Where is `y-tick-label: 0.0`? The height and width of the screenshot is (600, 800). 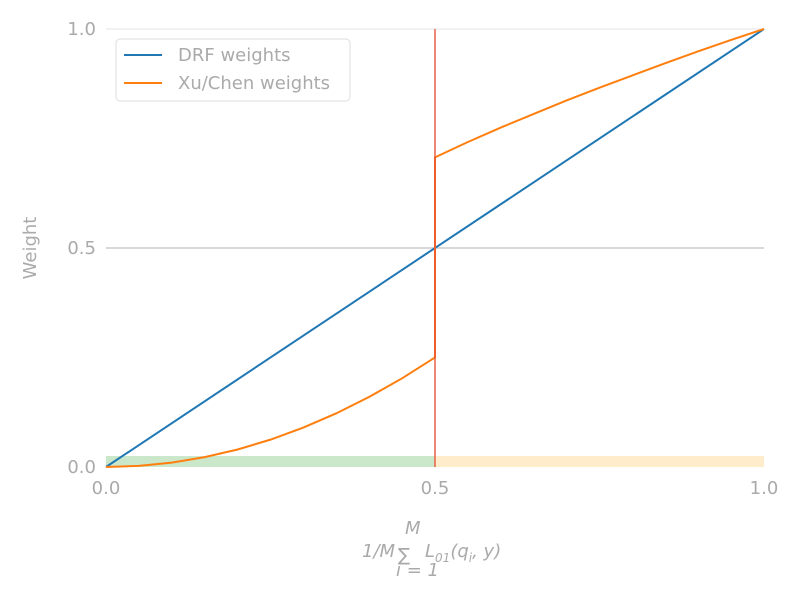
y-tick-label: 0.0 is located at coordinates (81, 467).